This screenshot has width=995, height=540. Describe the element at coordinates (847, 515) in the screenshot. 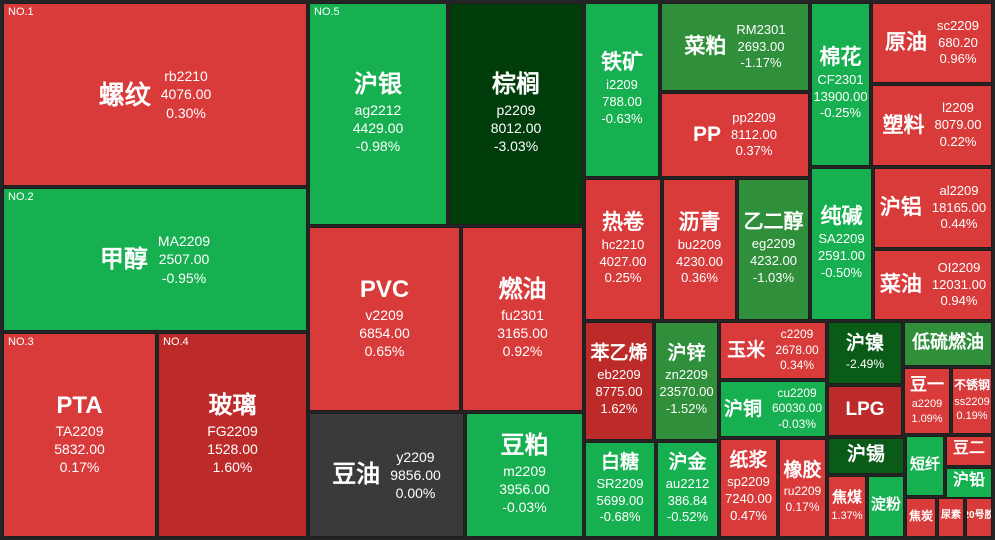

I see `change-percent: 1.37%` at that location.